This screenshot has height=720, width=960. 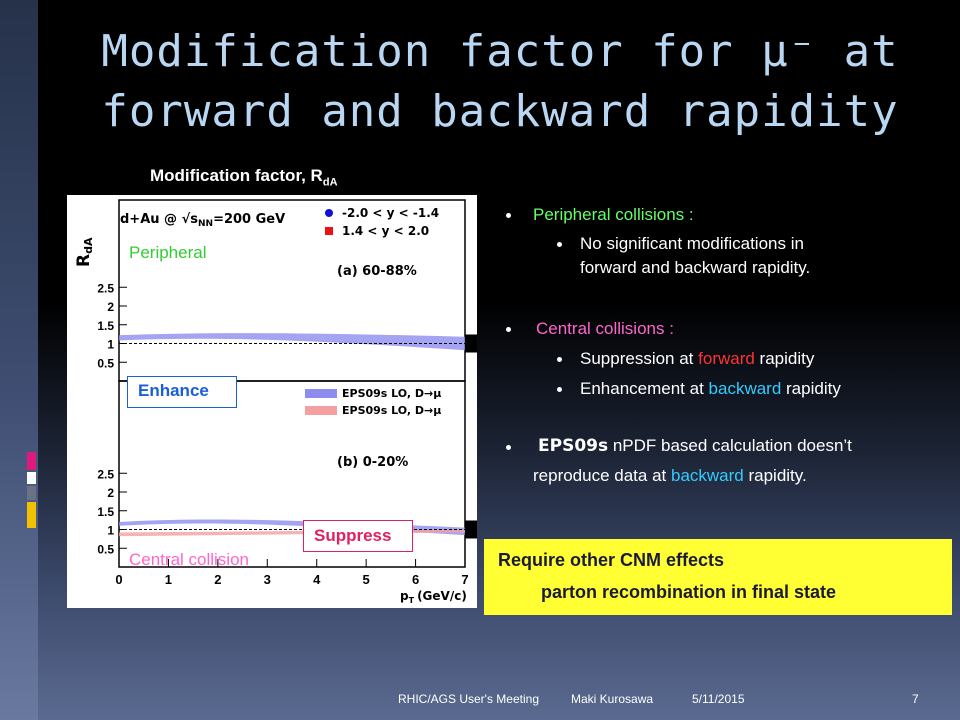 I want to click on top-edge-marker, so click(x=471, y=343).